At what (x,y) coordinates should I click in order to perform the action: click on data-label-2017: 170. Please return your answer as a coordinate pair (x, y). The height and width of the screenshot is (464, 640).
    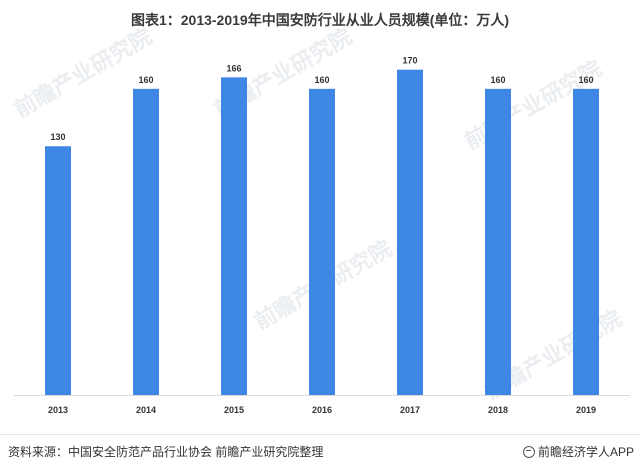
    Looking at the image, I should click on (409, 61).